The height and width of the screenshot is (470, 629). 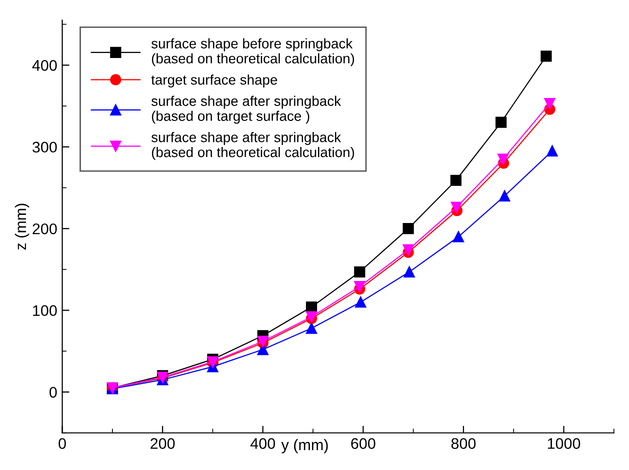 What do you see at coordinates (463, 443) in the screenshot?
I see `x-tick-label: 800` at bounding box center [463, 443].